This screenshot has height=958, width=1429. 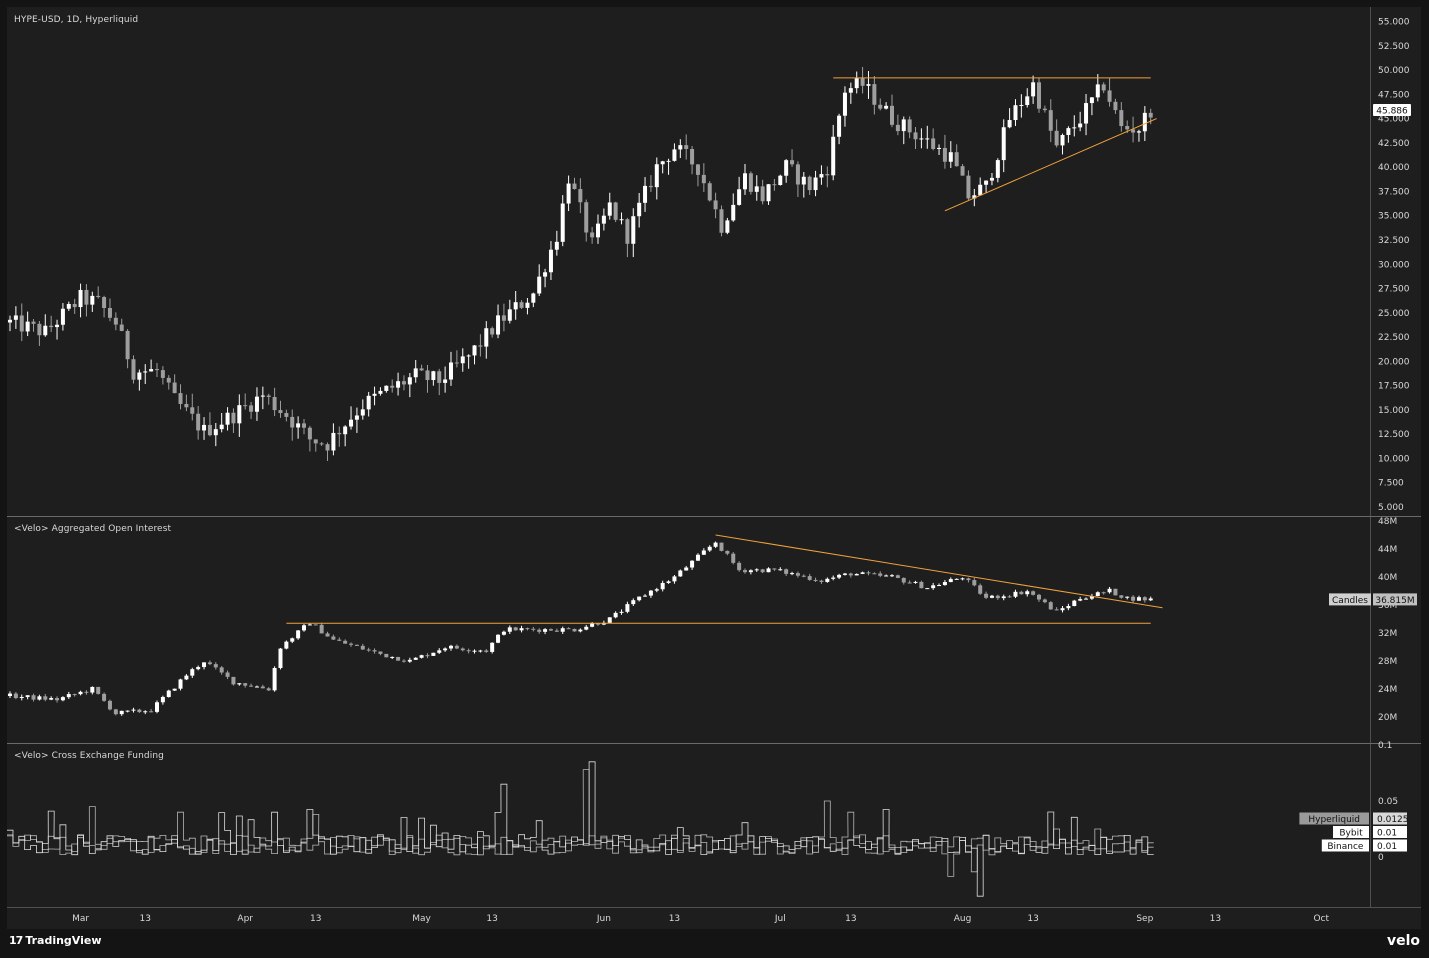 What do you see at coordinates (1387, 834) in the screenshot?
I see `svg-text: 0.01` at bounding box center [1387, 834].